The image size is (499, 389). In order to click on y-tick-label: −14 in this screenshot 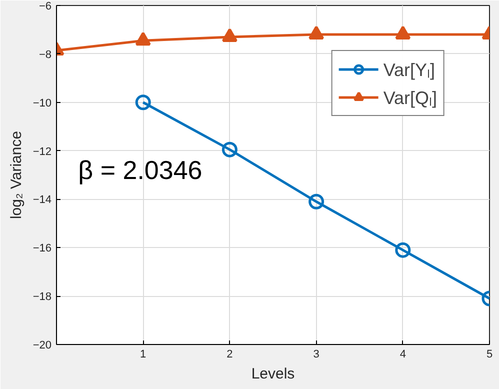, I will do `click(42, 200)`.